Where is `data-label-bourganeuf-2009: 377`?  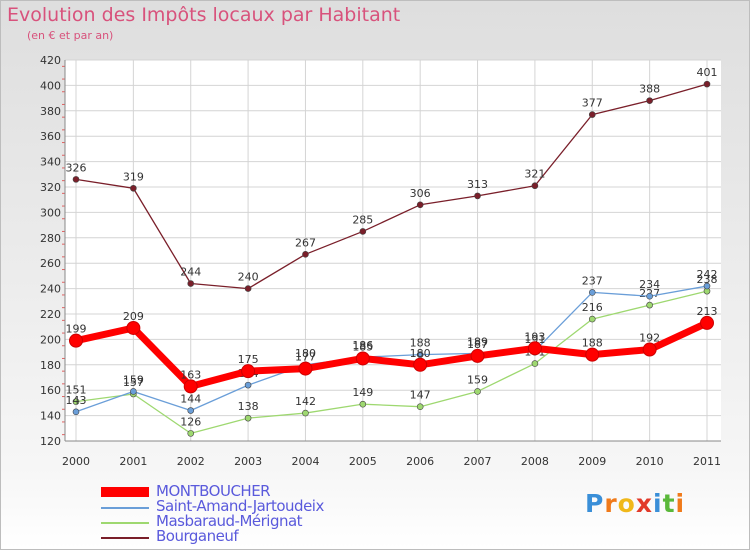 data-label-bourganeuf-2009: 377 is located at coordinates (592, 103).